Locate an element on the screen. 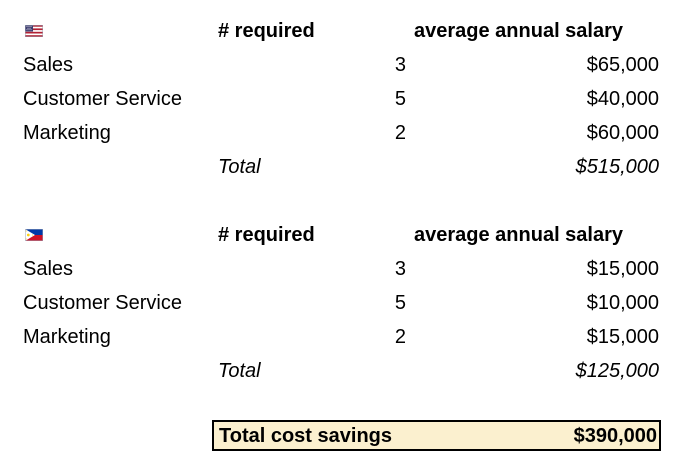 This screenshot has height=474, width=682. total-row: Total $515,000 is located at coordinates (341, 167).